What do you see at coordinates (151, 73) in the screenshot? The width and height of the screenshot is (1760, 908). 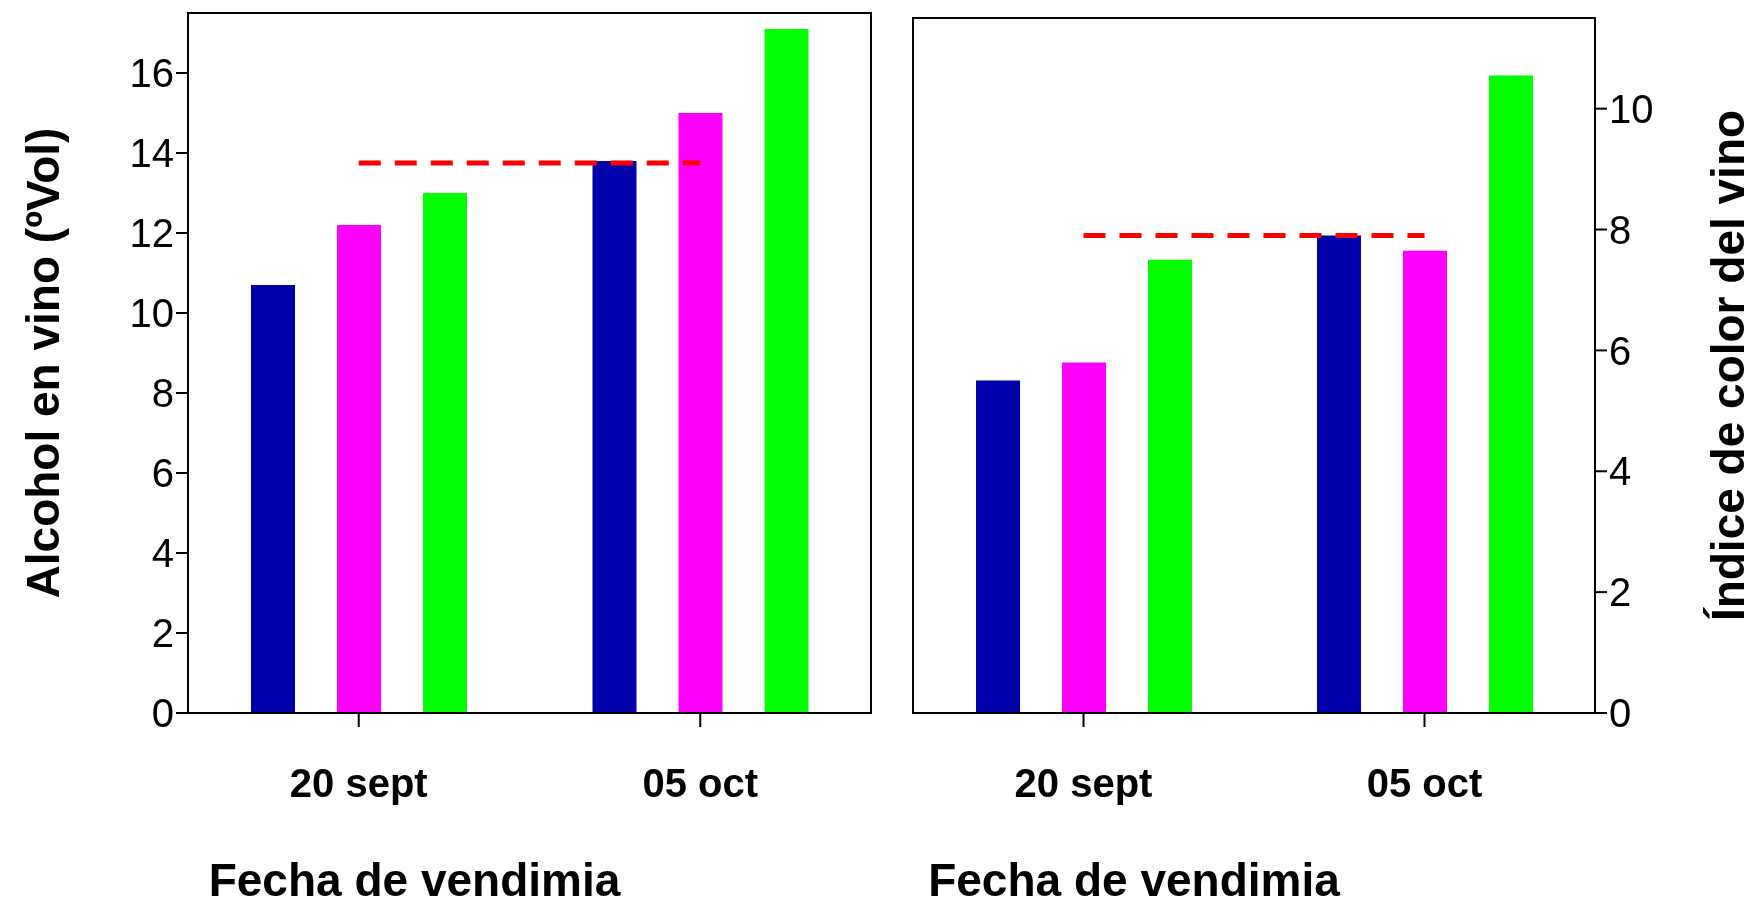 I see `y-tick-label: 16` at bounding box center [151, 73].